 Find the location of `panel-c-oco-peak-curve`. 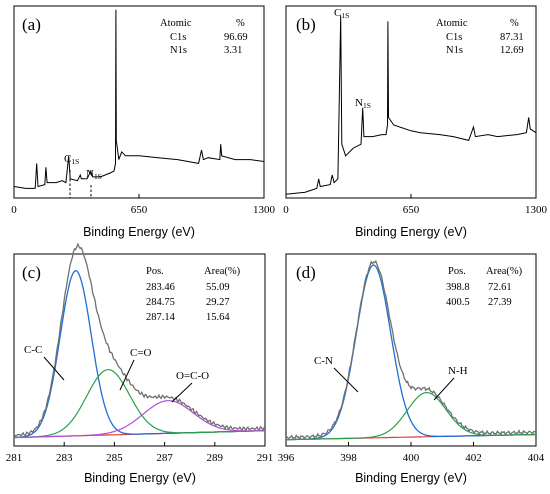

panel-c-oco-peak-curve is located at coordinates (139, 419).